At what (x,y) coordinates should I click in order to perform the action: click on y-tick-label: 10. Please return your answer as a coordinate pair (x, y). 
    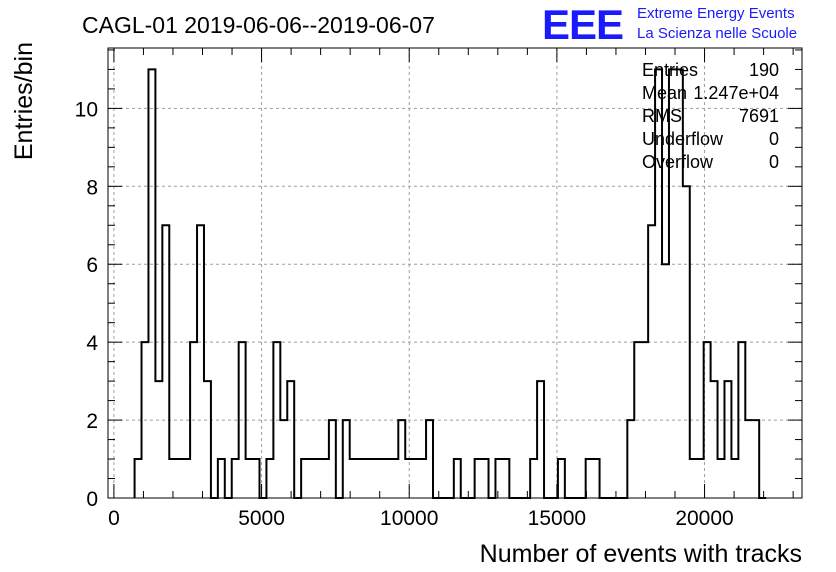
    Looking at the image, I should click on (86, 109).